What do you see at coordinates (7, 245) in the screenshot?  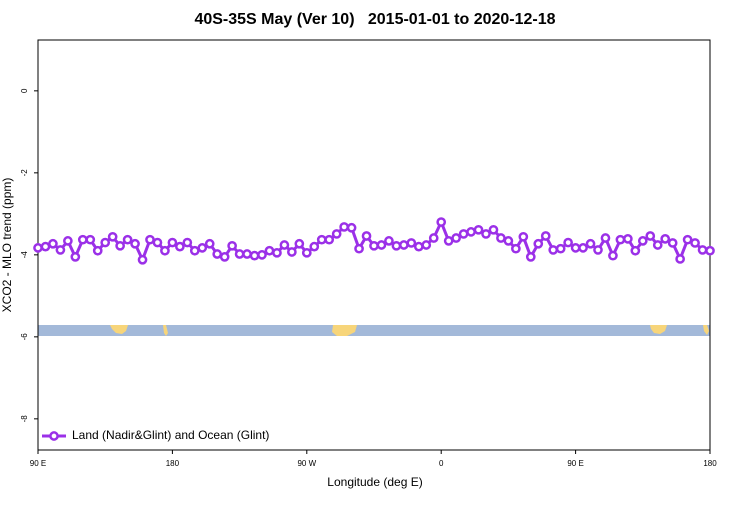 I see `y-axis-label: XCO2 - MLO trend (ppm)` at bounding box center [7, 245].